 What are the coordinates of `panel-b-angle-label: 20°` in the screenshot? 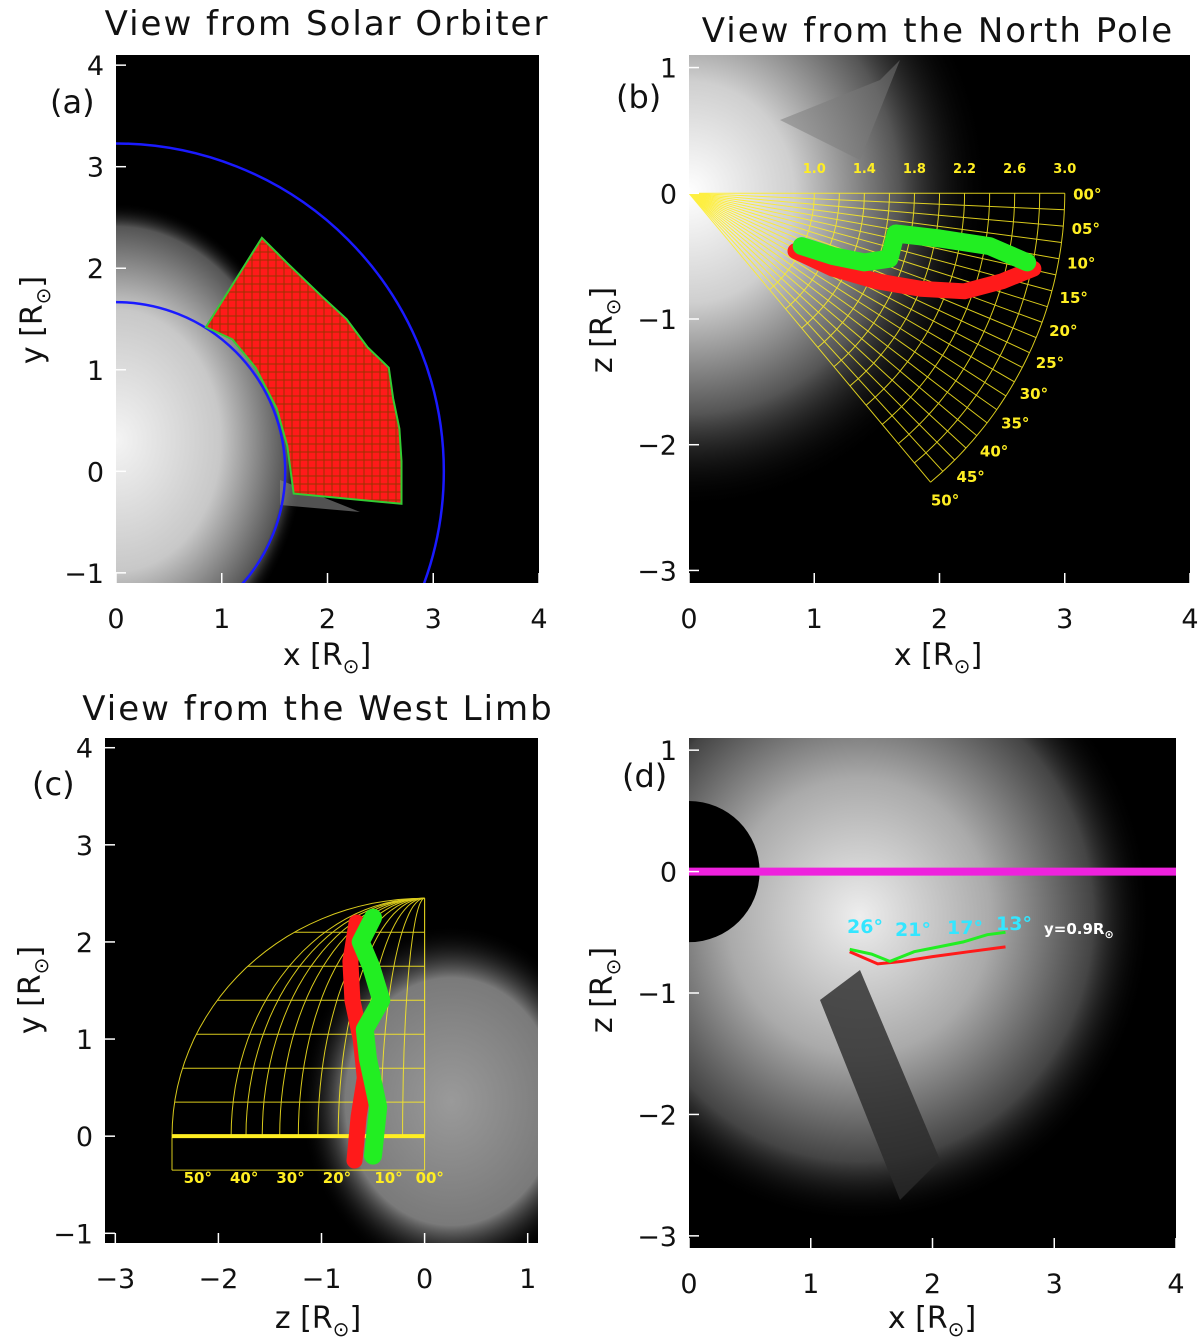 It's located at (1063, 331).